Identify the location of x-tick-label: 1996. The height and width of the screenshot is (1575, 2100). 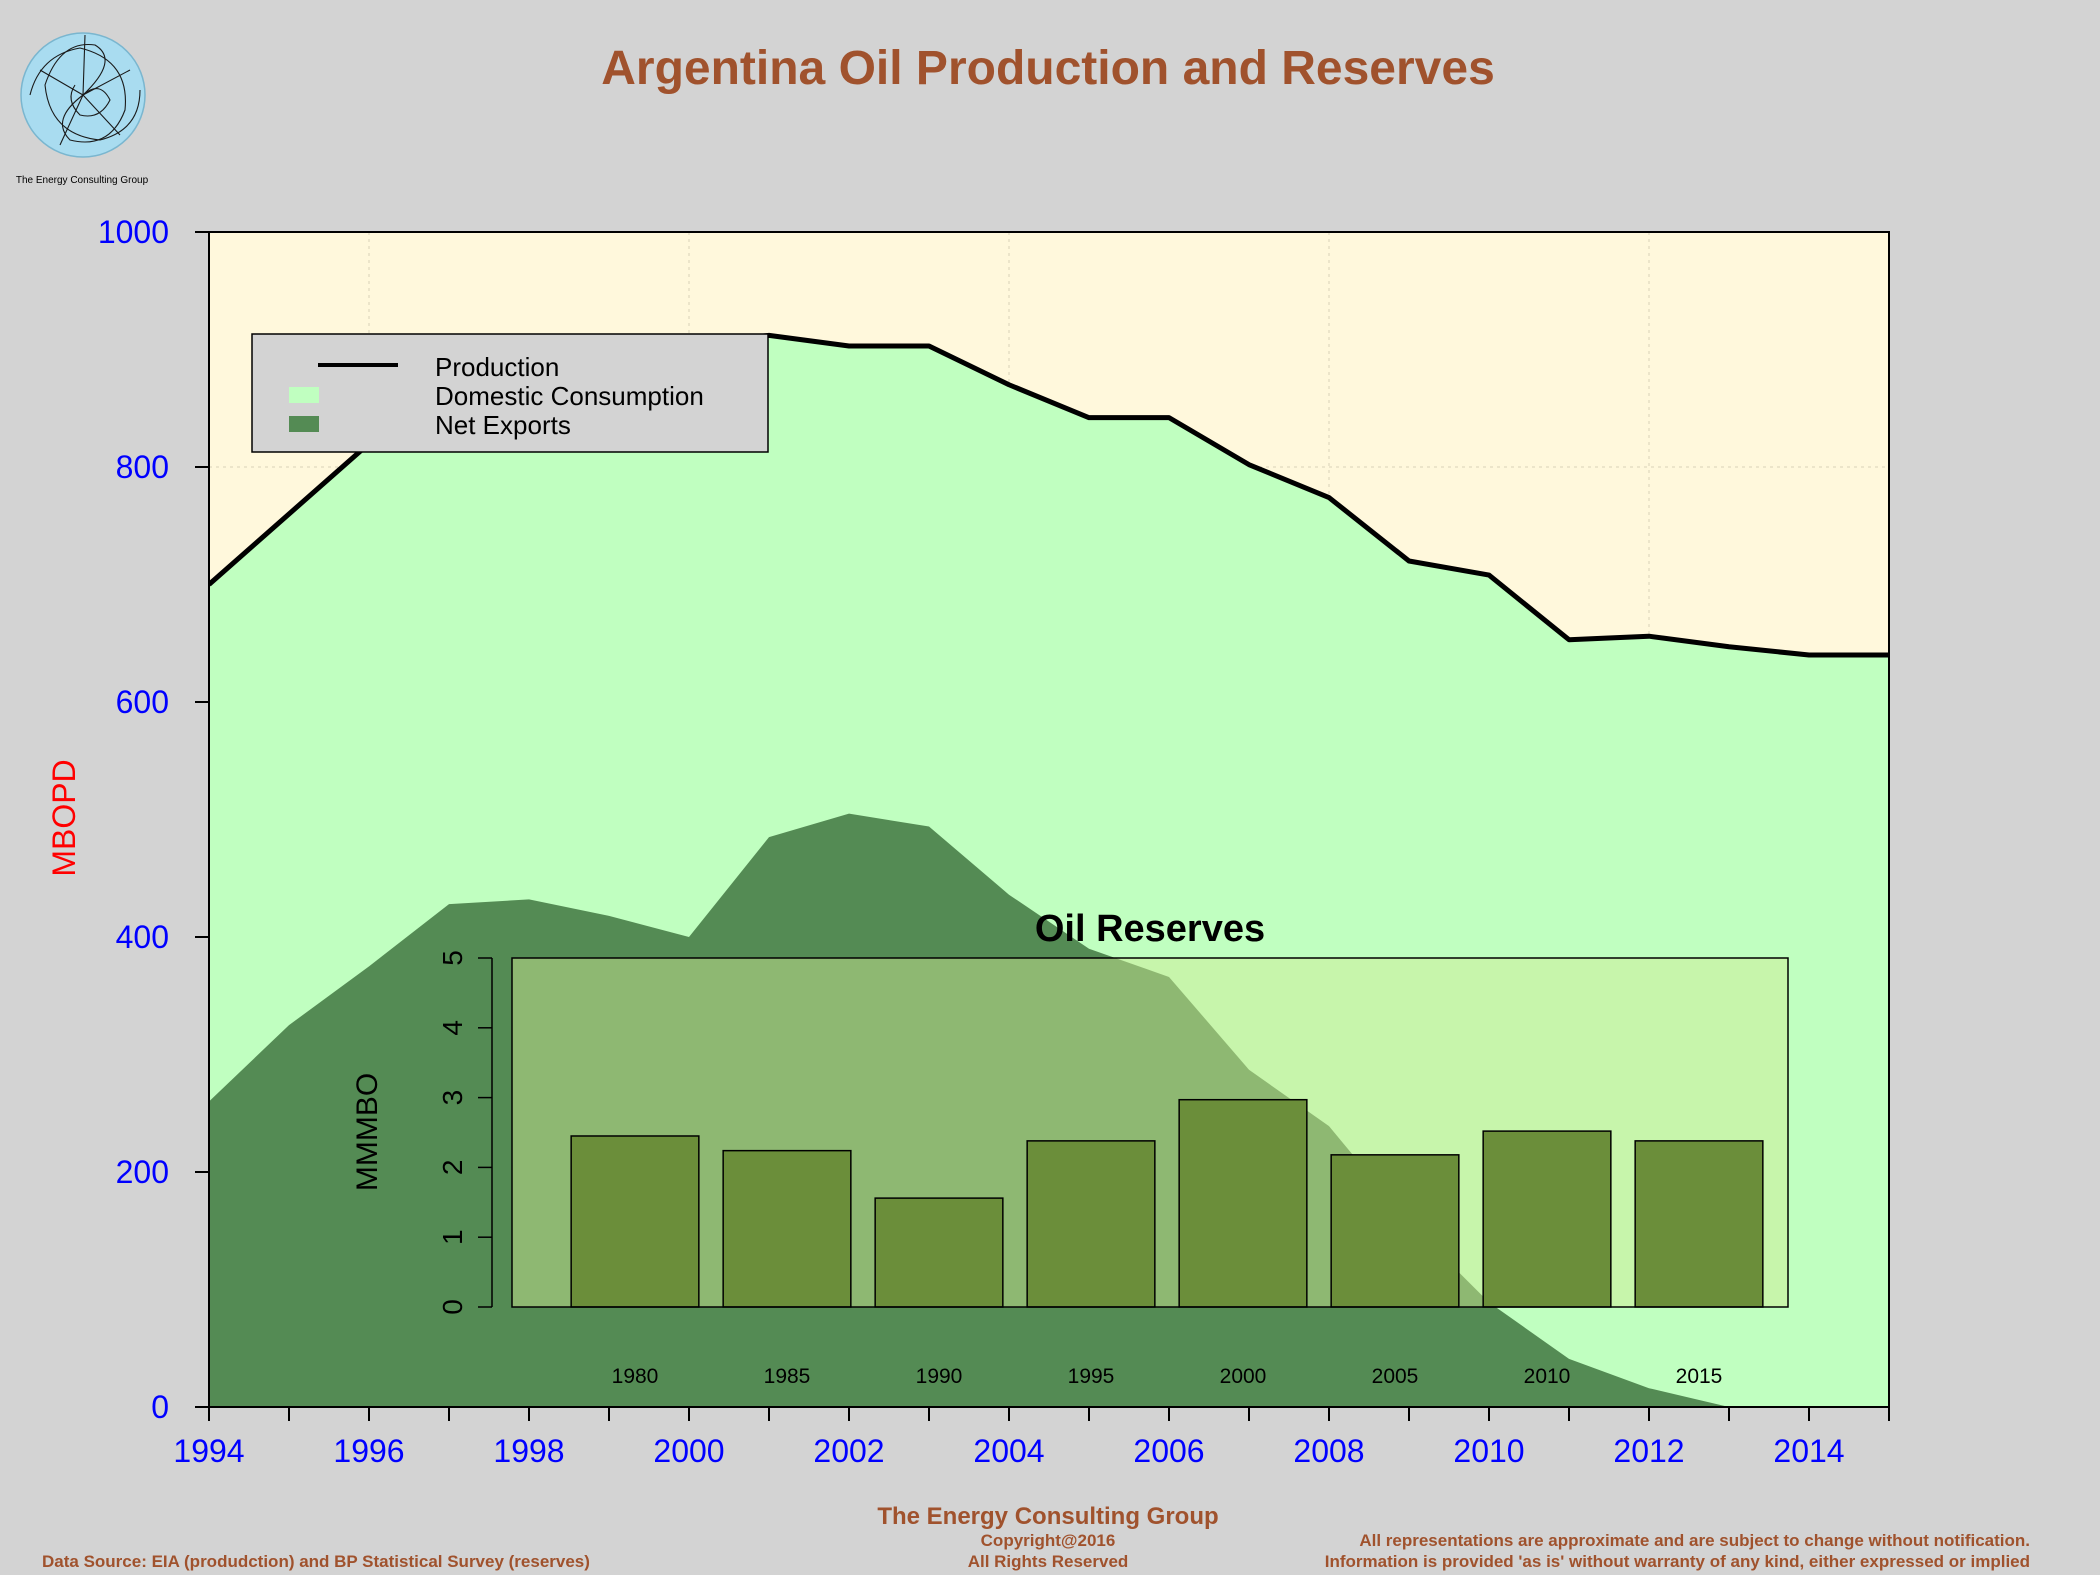
(368, 1451).